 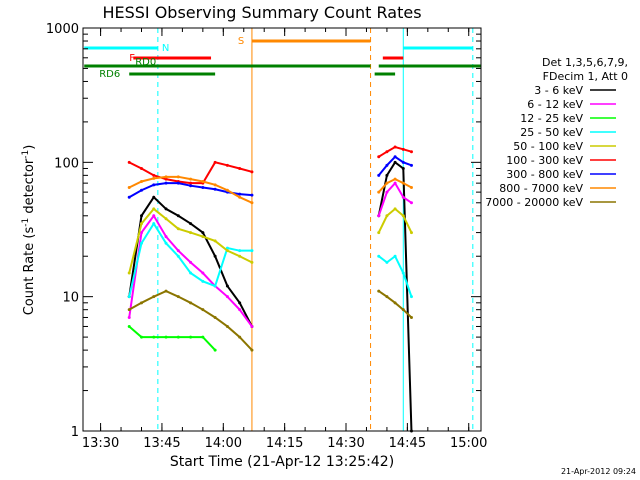 What do you see at coordinates (282, 462) in the screenshot?
I see `x-axis-label: Start Time (21-Apr-12 13:25:42)` at bounding box center [282, 462].